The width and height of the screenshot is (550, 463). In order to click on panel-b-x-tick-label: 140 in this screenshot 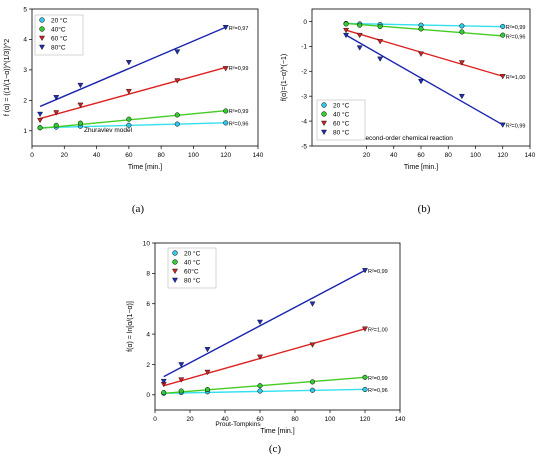, I will do `click(530, 155)`.